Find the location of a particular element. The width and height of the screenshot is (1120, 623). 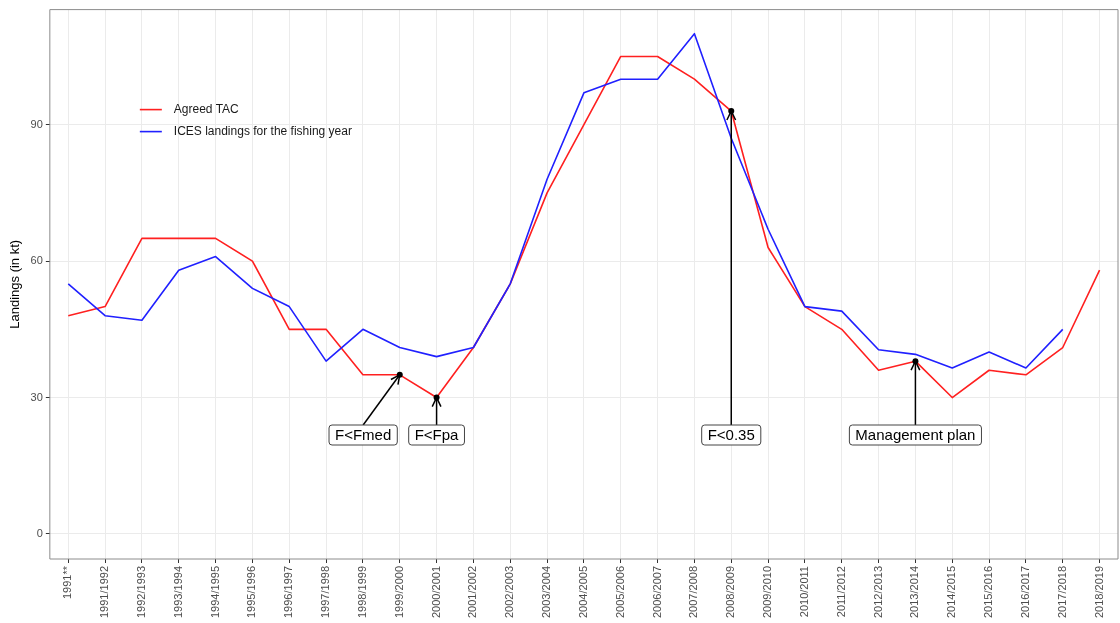

x-tick-label: 2015/2016 is located at coordinates (988, 592).